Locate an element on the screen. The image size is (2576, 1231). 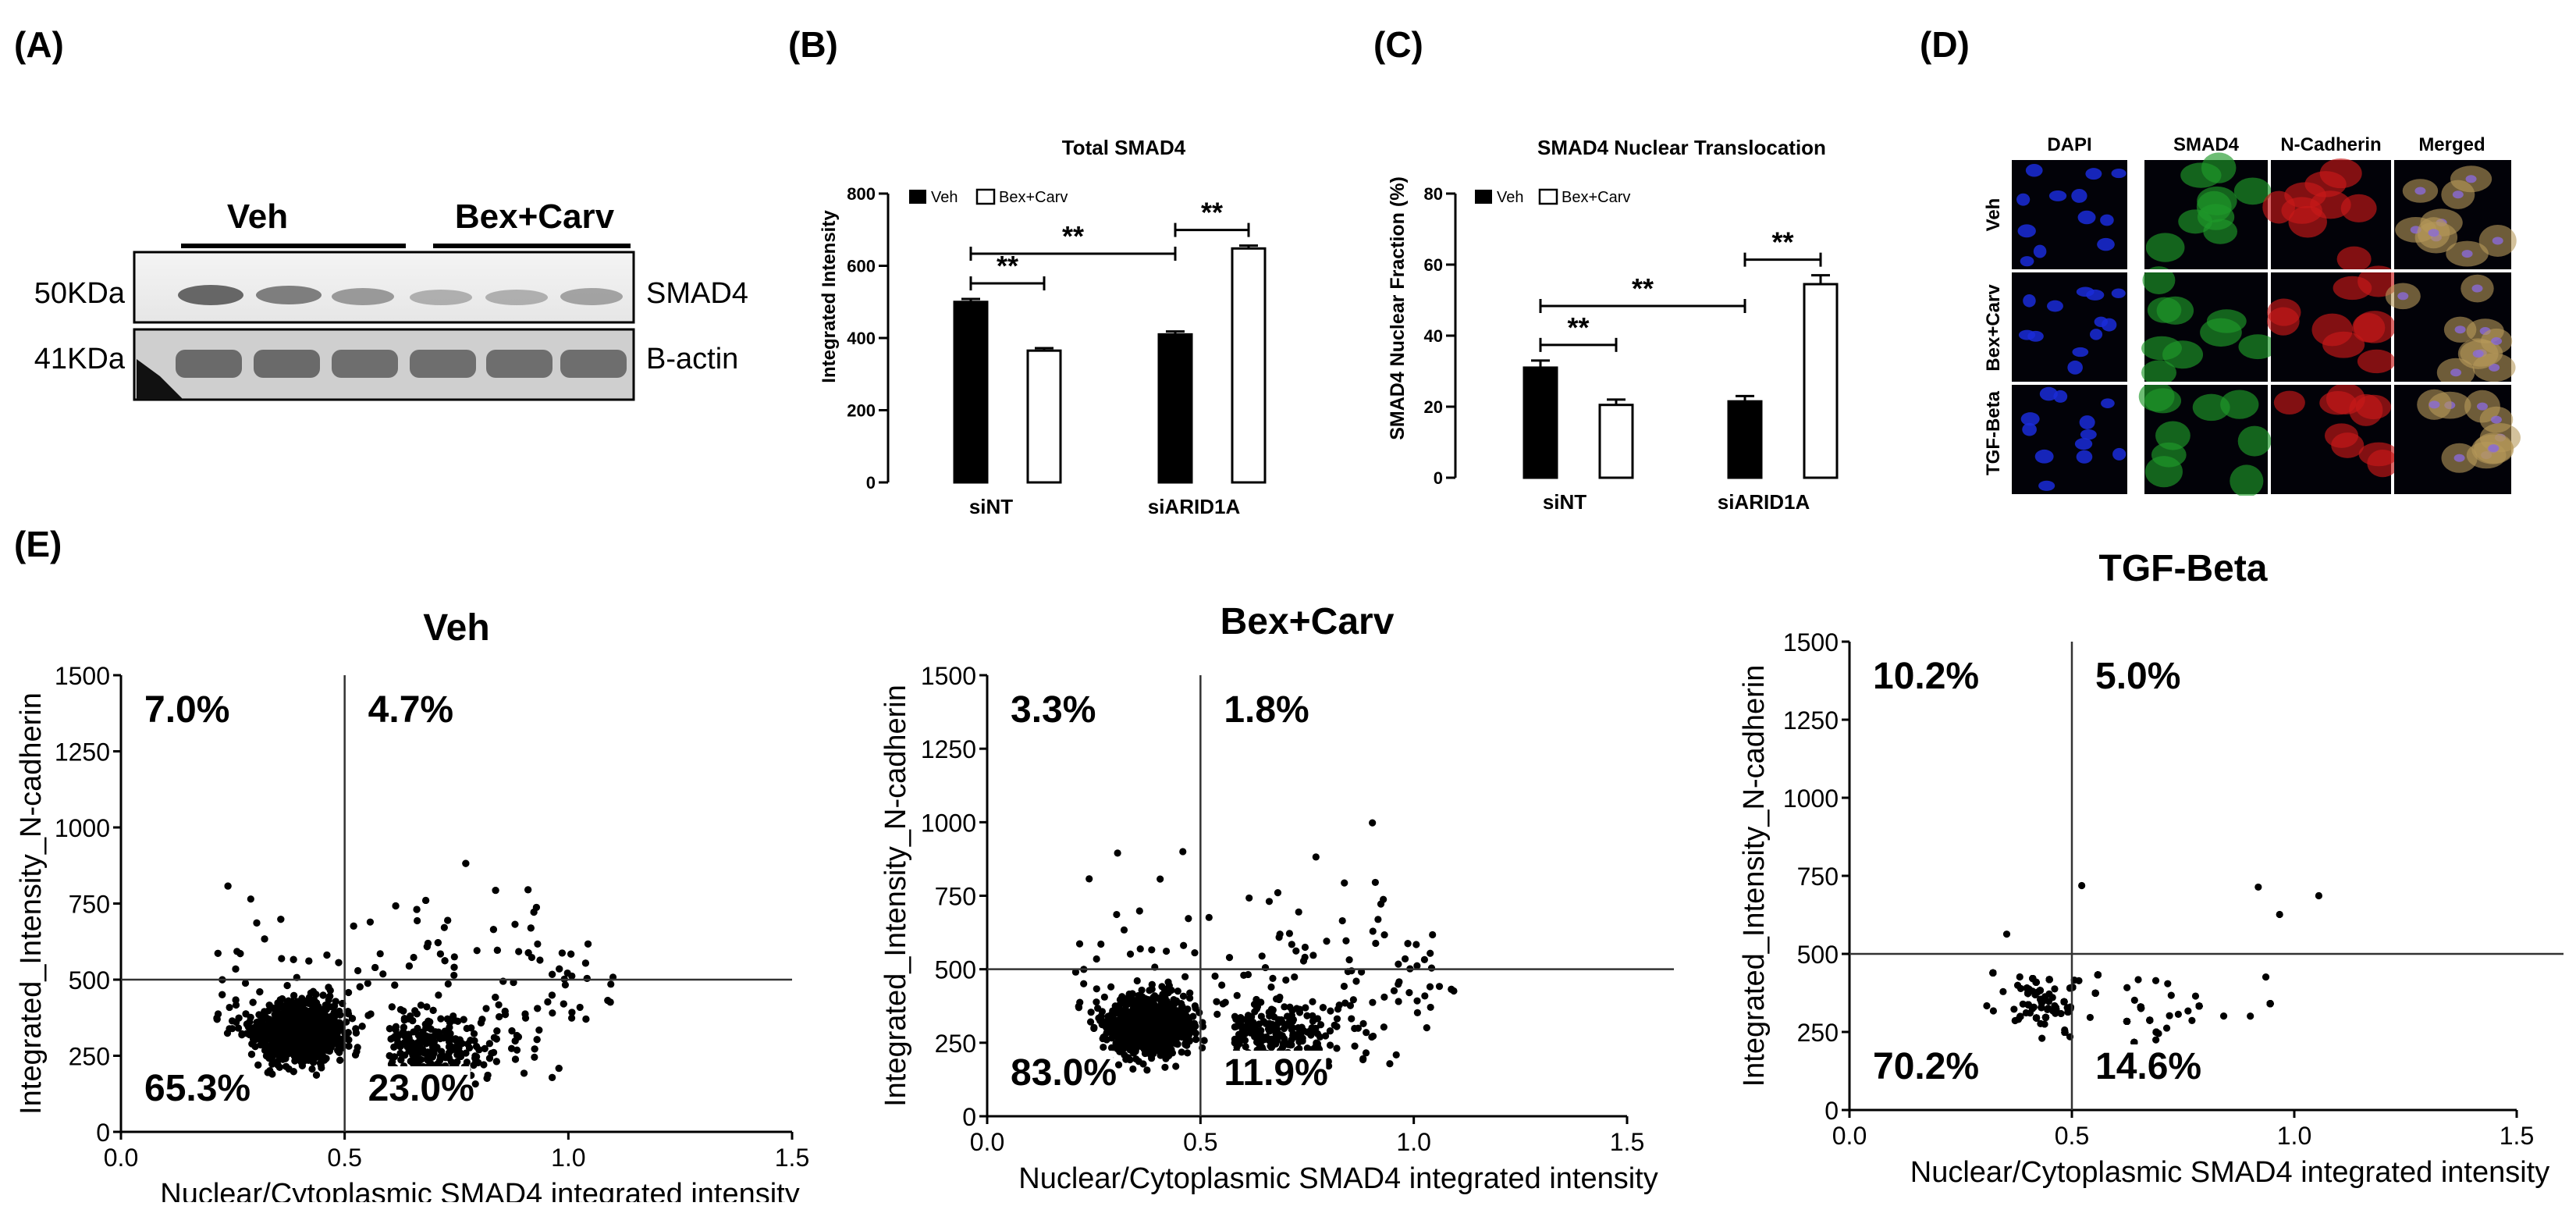
blot-mw-smad4: 50KDa is located at coordinates (80, 293).